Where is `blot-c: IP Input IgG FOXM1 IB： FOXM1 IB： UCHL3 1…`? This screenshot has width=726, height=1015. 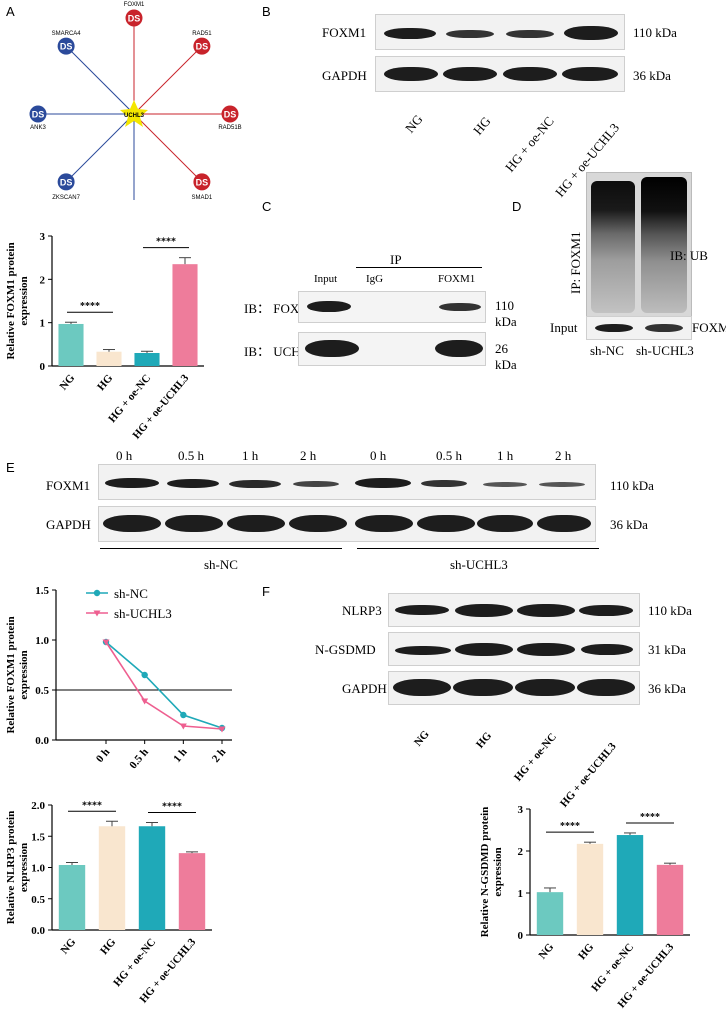
blot-c: IP Input IgG FOXM1 IB： FOXM1 IB： UCHL3 1… is located at coordinates (380, 285).